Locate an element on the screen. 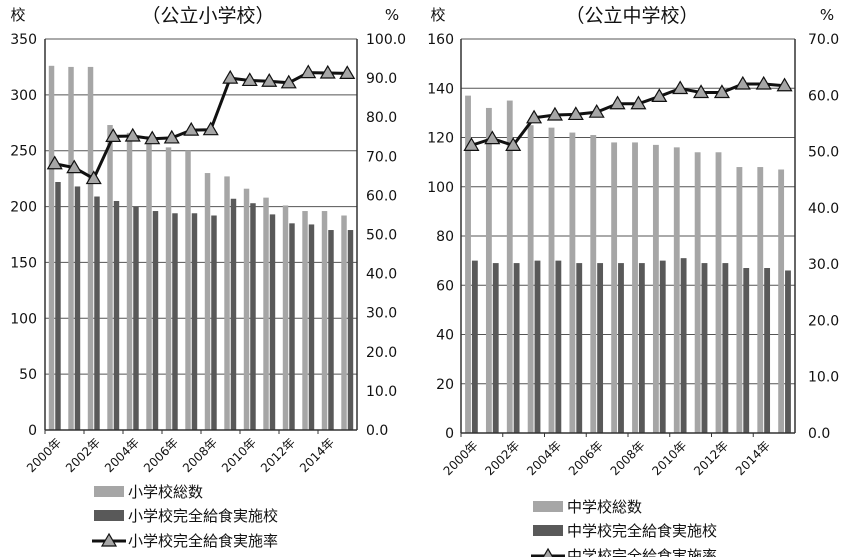  x-tick-label: 2004年 is located at coordinates (544, 458).